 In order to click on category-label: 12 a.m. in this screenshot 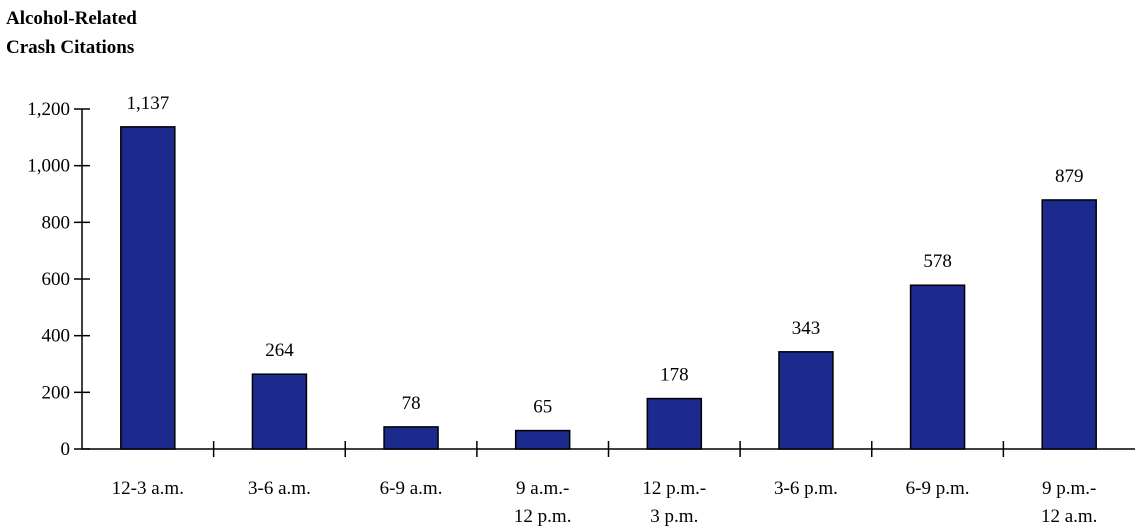, I will do `click(1069, 516)`.